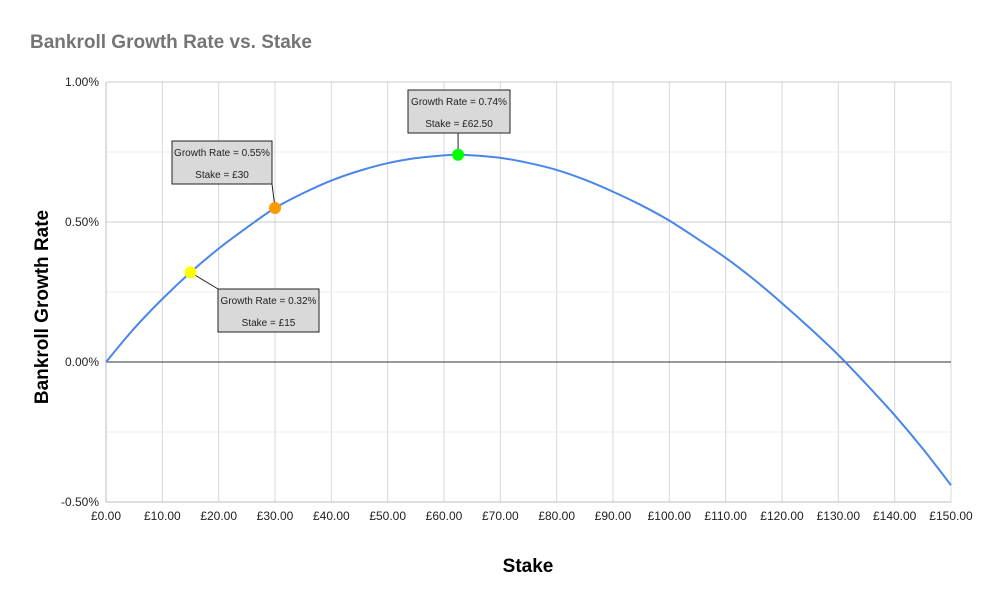 This screenshot has width=982, height=607. Describe the element at coordinates (528, 566) in the screenshot. I see `x-axis-title: Stake` at that location.